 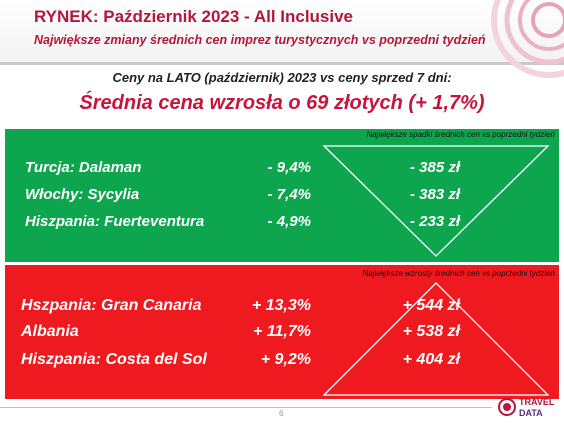 I want to click on increase-row: Albania + 11,7% + 538 zł, so click(x=282, y=334).